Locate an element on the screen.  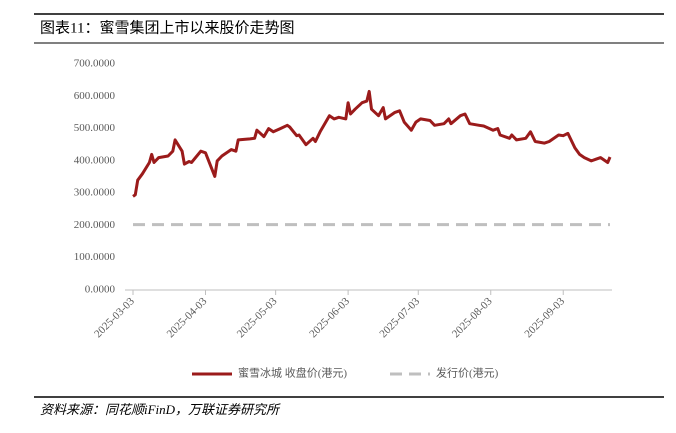
chart-title: 图表11：蜜雪集团上市以来股价走势图 is located at coordinates (167, 27).